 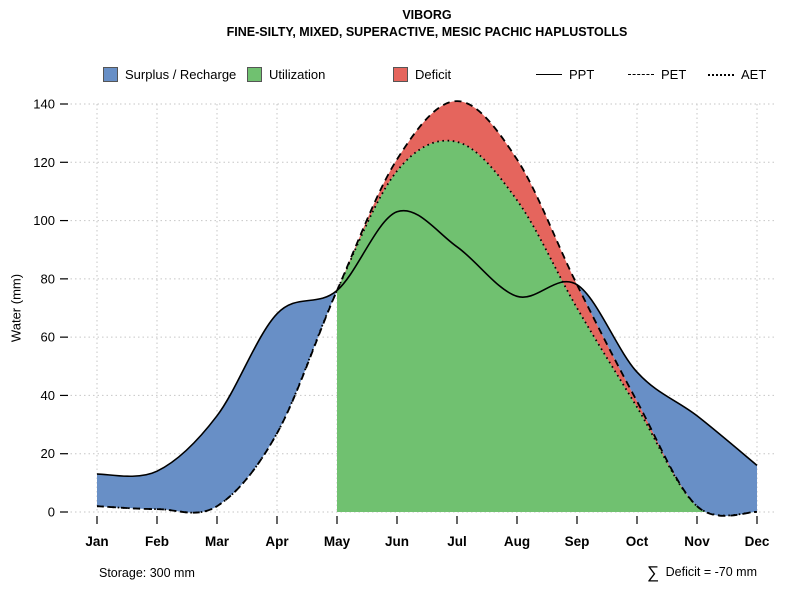 I want to click on y-tick-label: 80, so click(x=48, y=278).